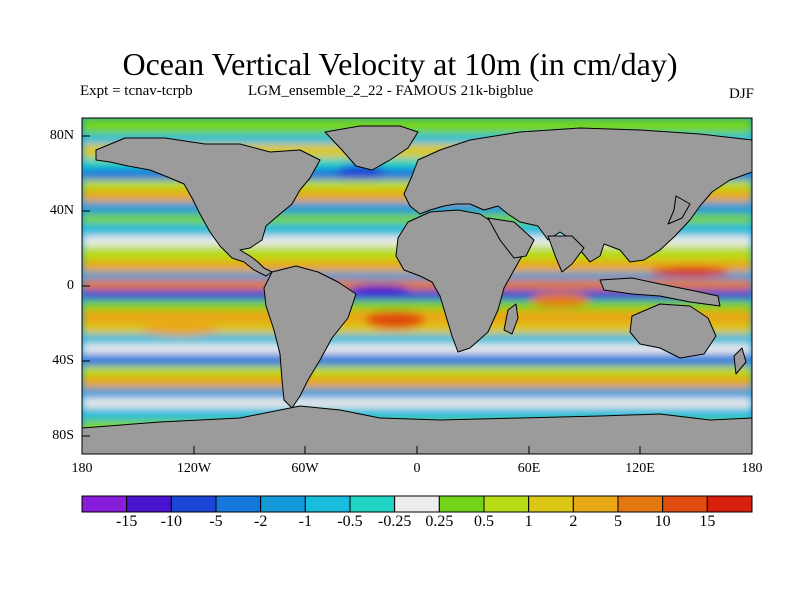  What do you see at coordinates (741, 94) in the screenshot?
I see `season-label: DJF` at bounding box center [741, 94].